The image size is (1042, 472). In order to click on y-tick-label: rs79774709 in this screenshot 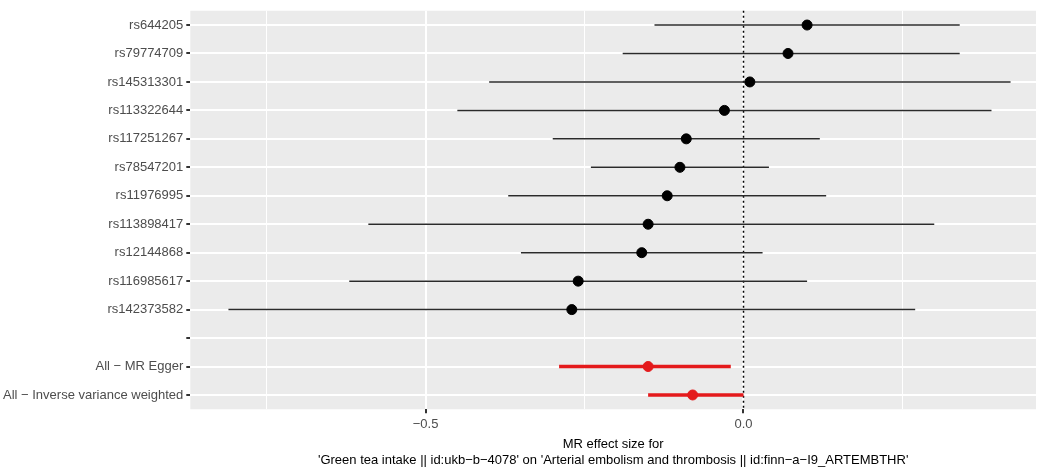, I will do `click(149, 53)`.